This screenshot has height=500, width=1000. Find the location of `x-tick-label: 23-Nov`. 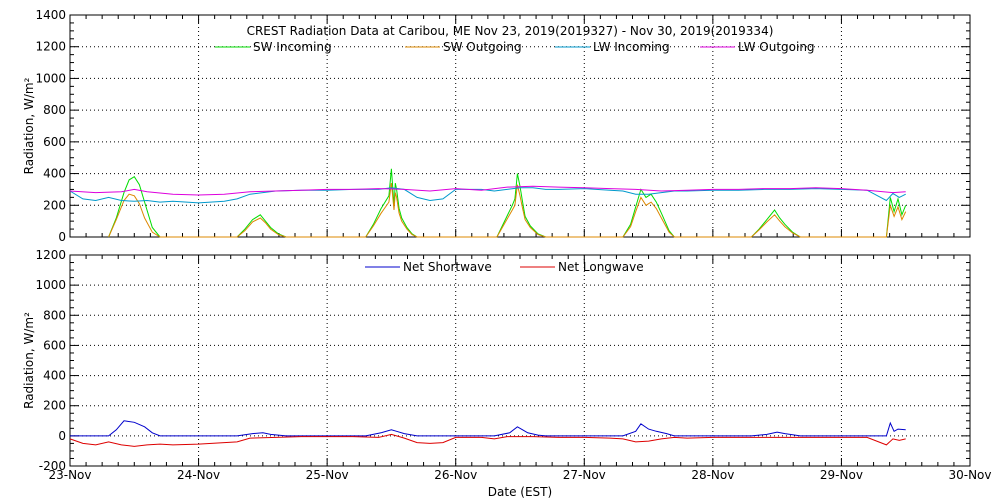

x-tick-label: 23-Nov is located at coordinates (69, 475).